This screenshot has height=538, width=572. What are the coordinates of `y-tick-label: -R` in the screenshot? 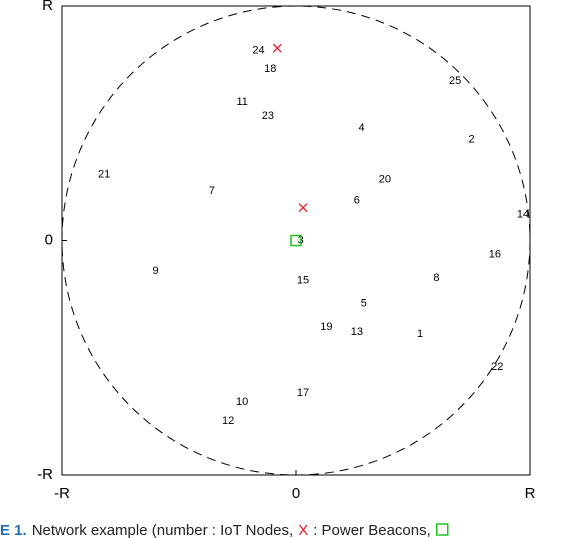 It's located at (45, 474).